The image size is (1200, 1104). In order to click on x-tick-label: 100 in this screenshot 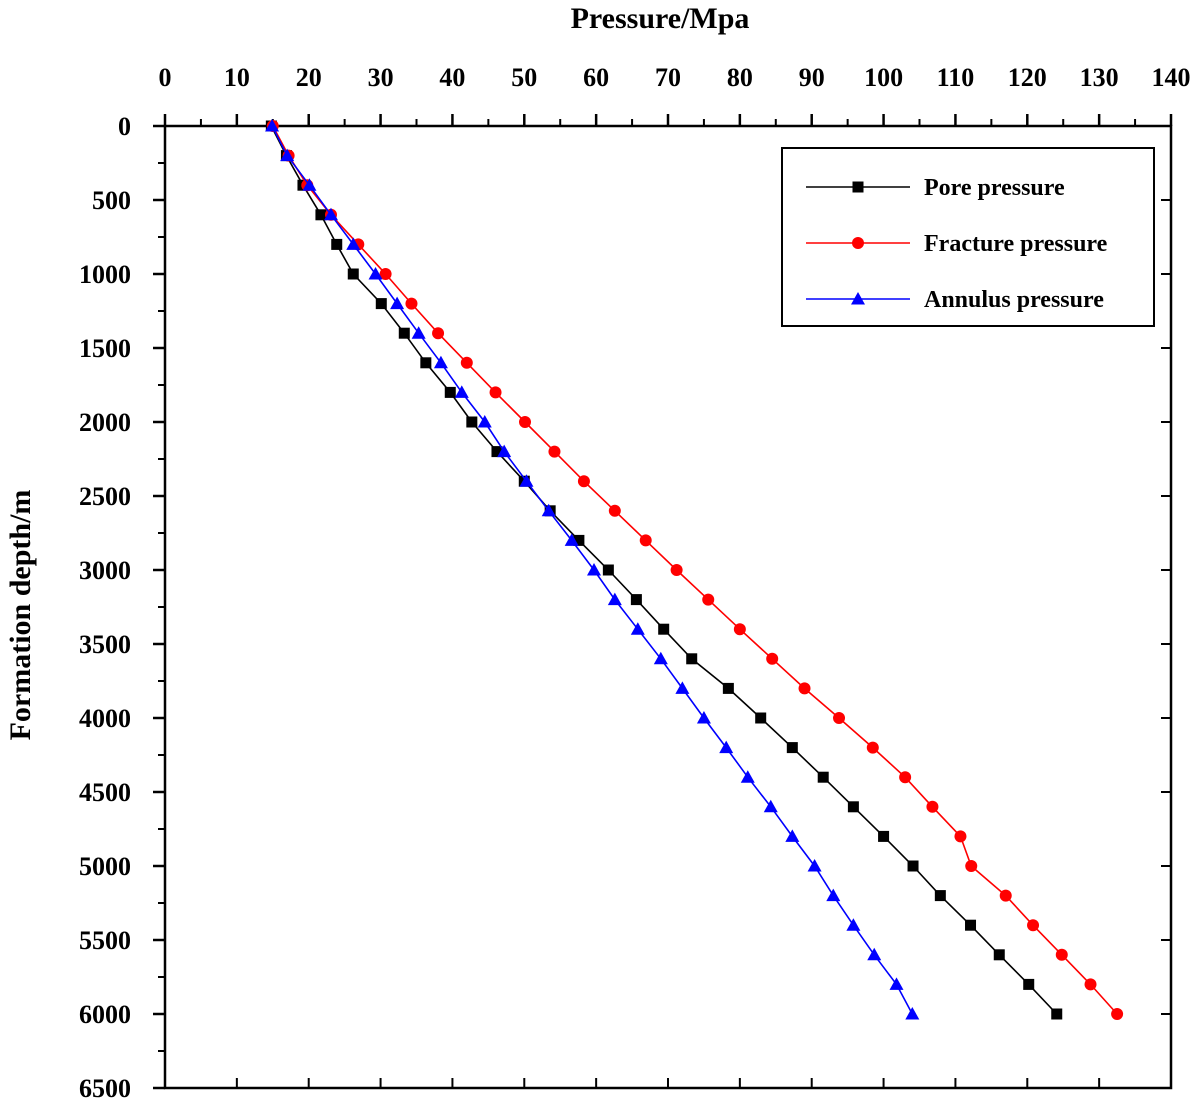, I will do `click(883, 77)`.